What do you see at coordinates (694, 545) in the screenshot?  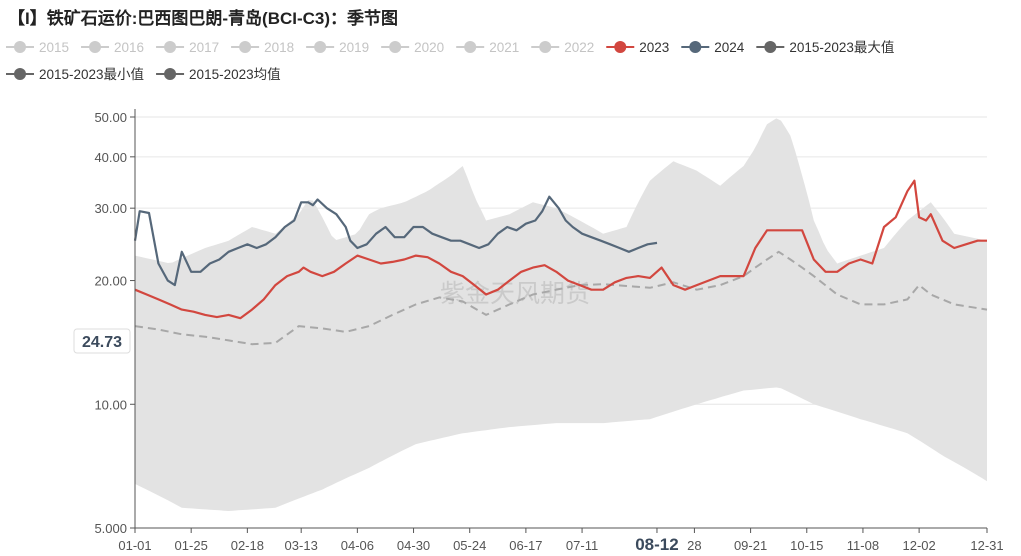 I see `x-tick-label: 28` at bounding box center [694, 545].